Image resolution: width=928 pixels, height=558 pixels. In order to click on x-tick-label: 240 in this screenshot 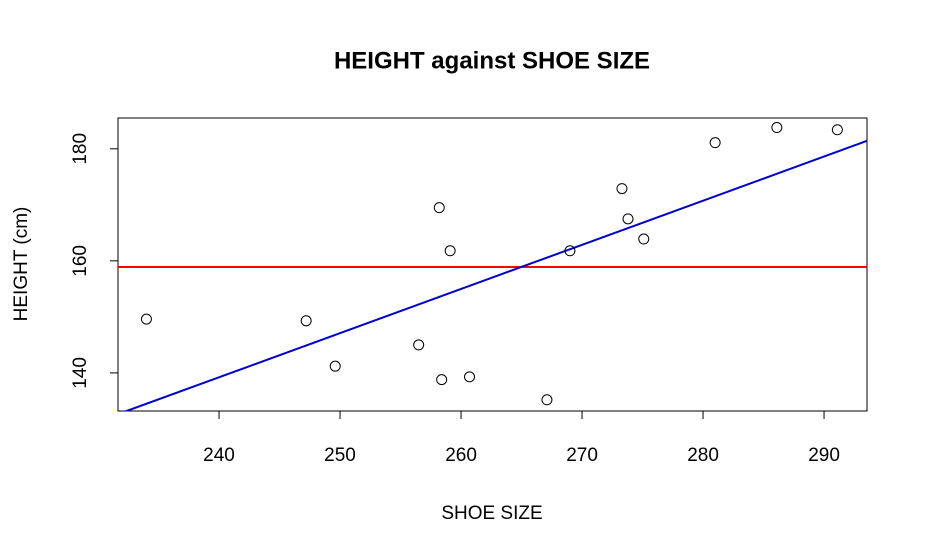, I will do `click(219, 455)`.